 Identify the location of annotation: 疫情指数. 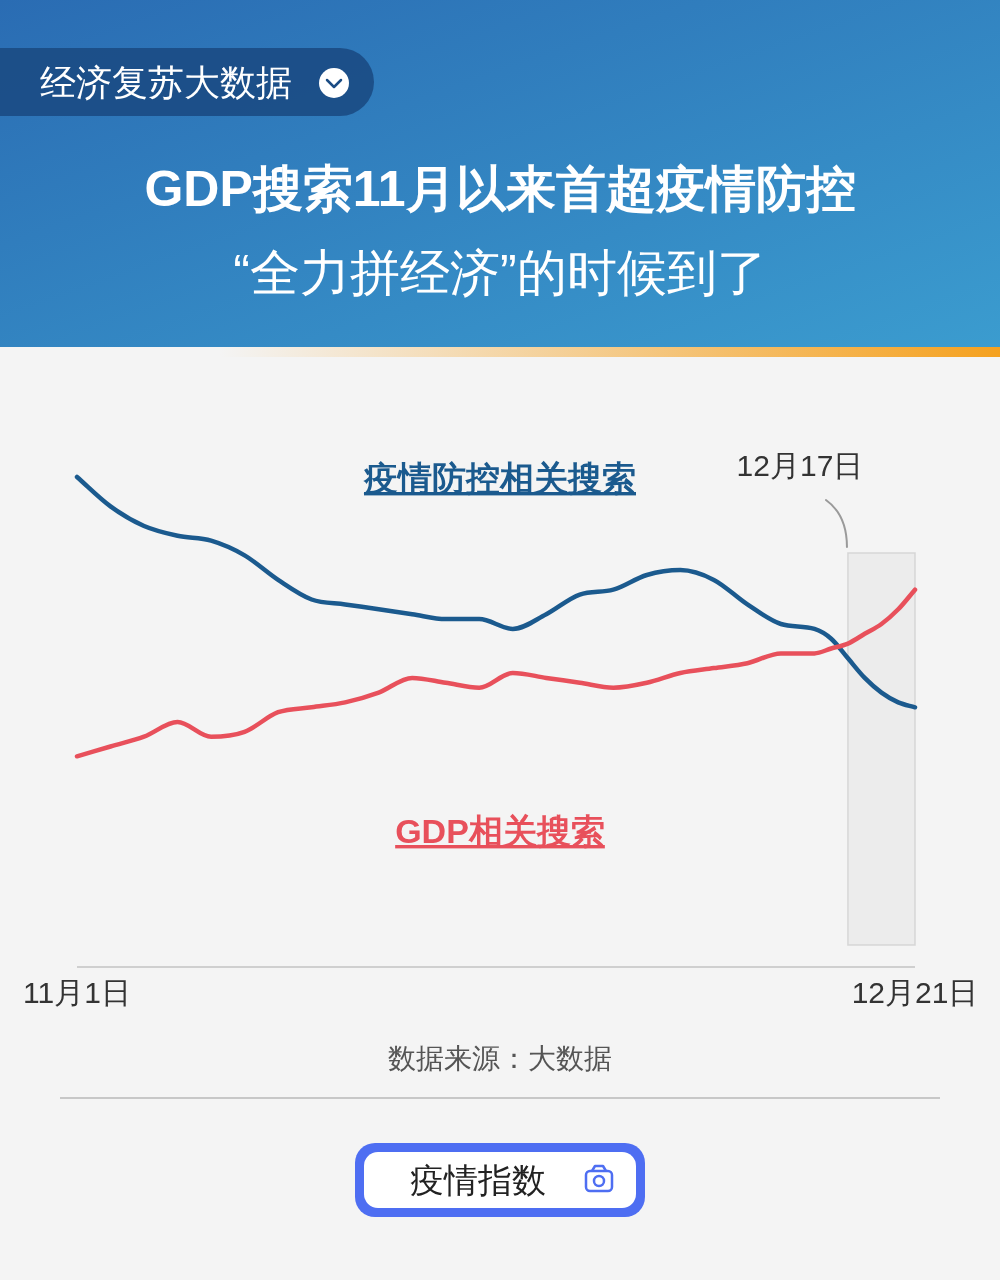
(478, 1180).